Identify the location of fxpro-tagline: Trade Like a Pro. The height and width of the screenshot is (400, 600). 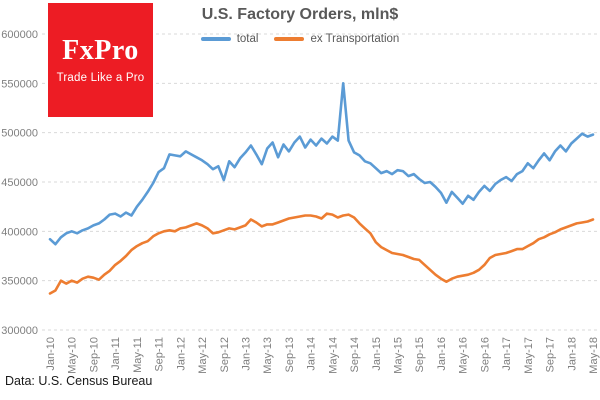
(100, 77).